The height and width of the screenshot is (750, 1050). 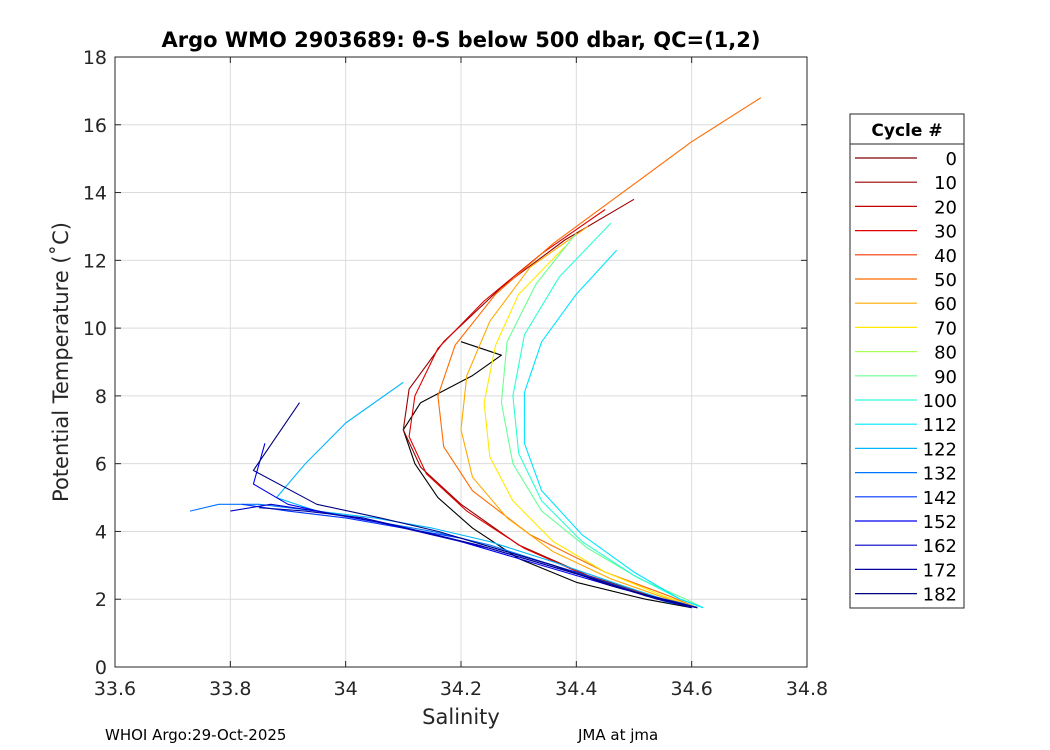 What do you see at coordinates (945, 377) in the screenshot?
I see `legend-label: 90` at bounding box center [945, 377].